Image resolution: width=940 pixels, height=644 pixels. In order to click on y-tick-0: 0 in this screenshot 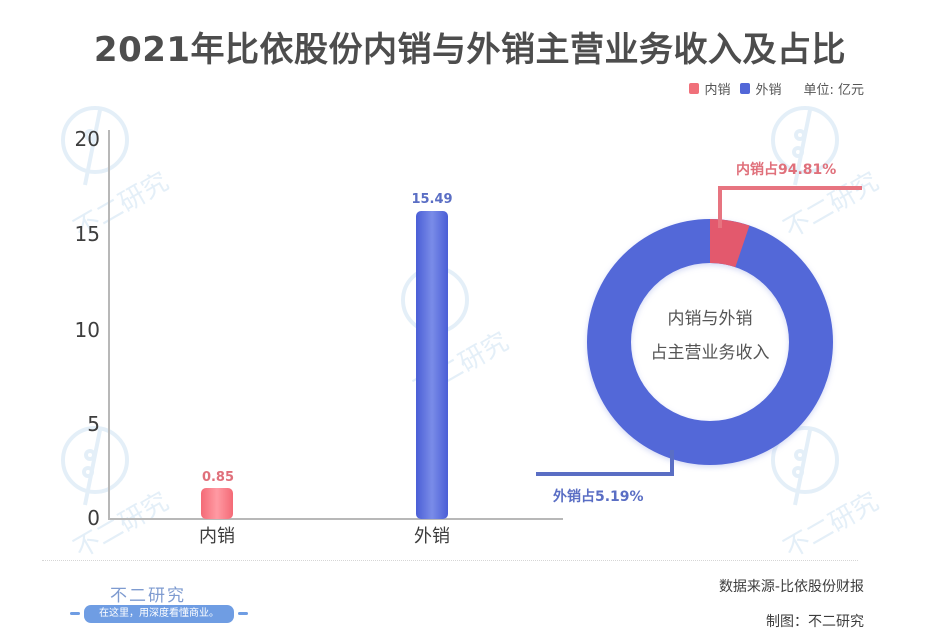, I will do `click(93, 518)`.